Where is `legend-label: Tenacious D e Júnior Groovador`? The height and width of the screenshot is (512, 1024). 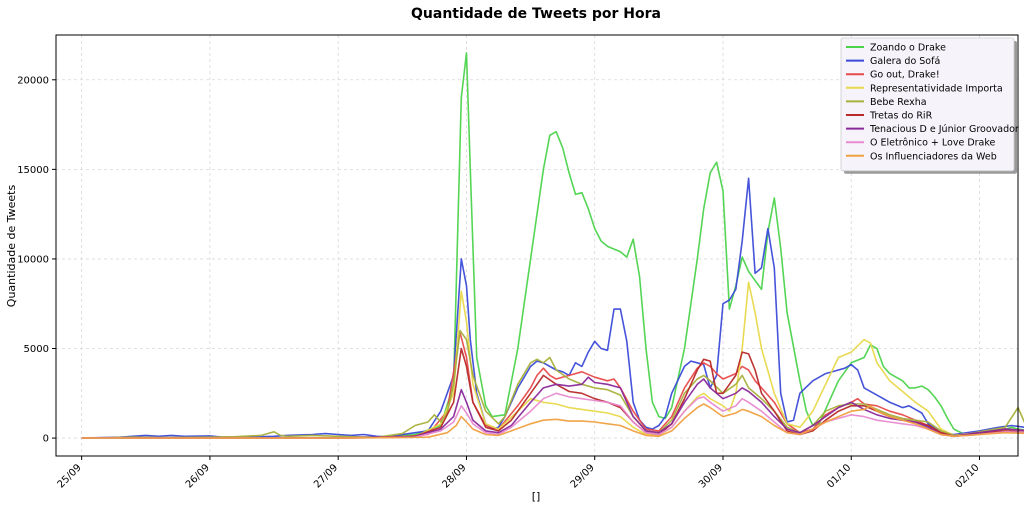 legend-label: Tenacious D e Júnior Groovador is located at coordinates (944, 129).